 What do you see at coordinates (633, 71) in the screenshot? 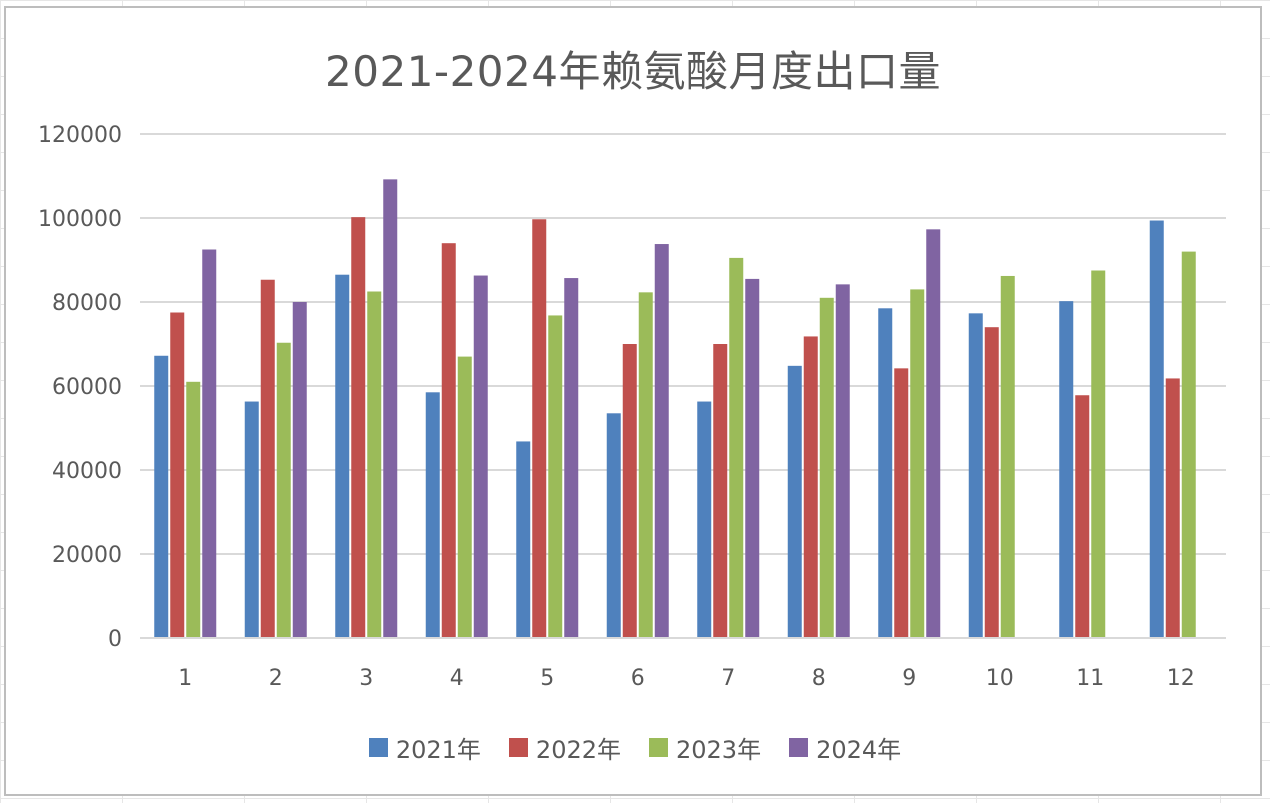
I see `chart-title: 2021-2024年赖氨酸月度出口量` at bounding box center [633, 71].